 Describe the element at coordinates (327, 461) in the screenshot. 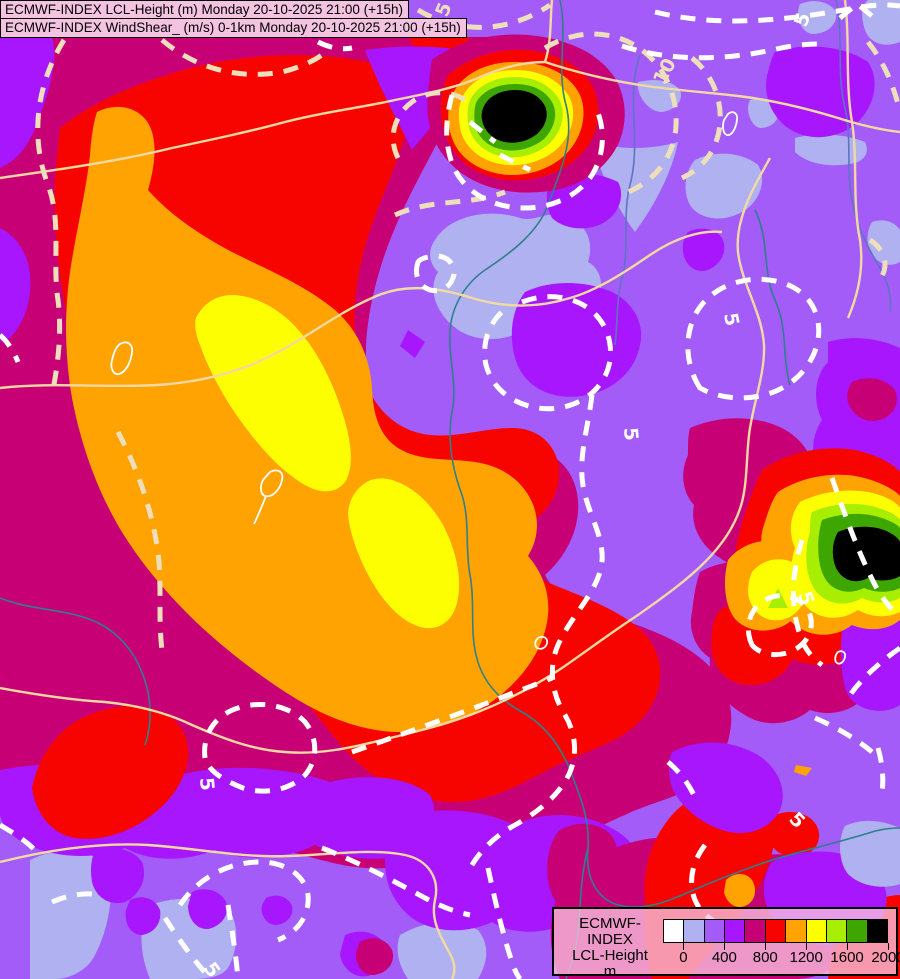

I see `lcl-field-yellow-cores` at that location.